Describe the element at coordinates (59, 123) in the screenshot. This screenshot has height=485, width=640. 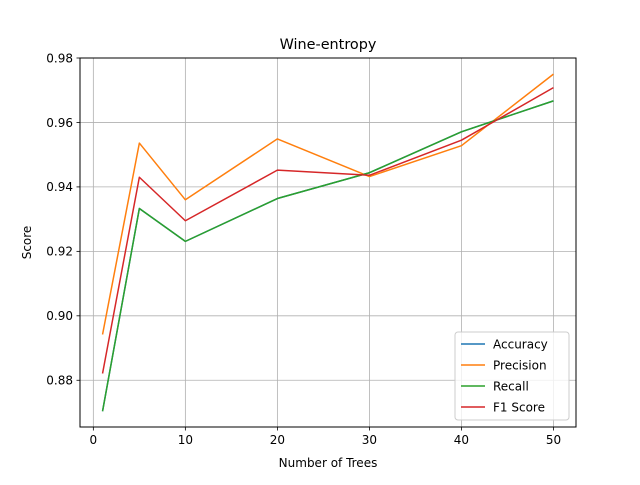
I see `y-tick-label: 0.96` at that location.